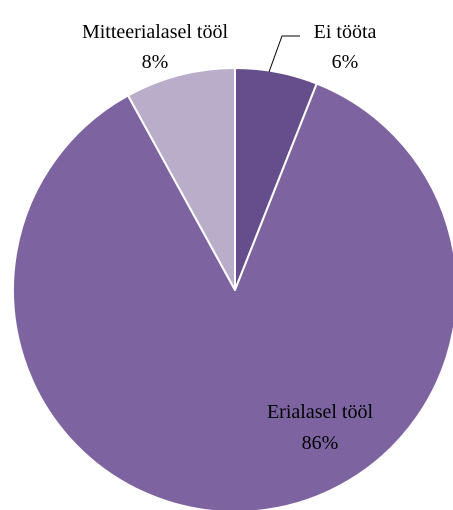 This screenshot has width=453, height=510. I want to click on slice-label-erialasel-tool: Erialasel tööl, so click(320, 412).